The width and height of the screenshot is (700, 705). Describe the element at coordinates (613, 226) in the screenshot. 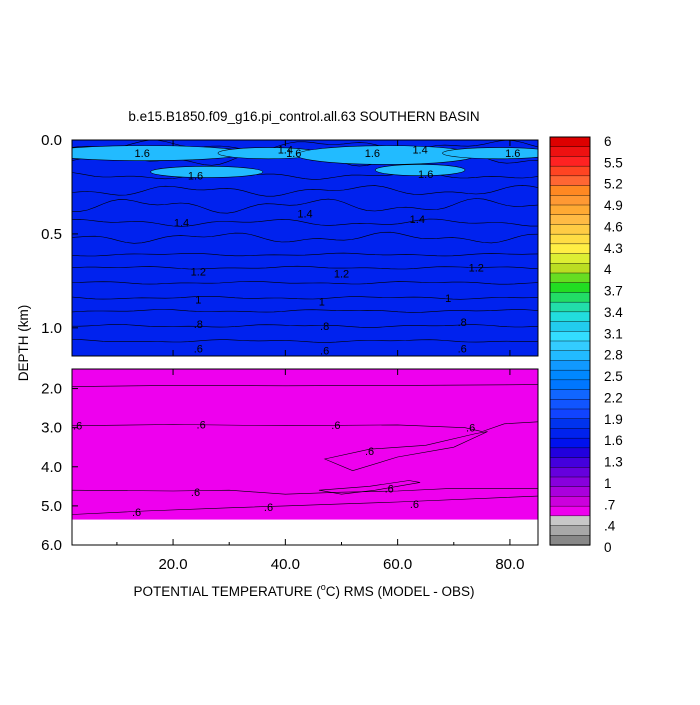

I see `colorbar-label: 4.6` at that location.